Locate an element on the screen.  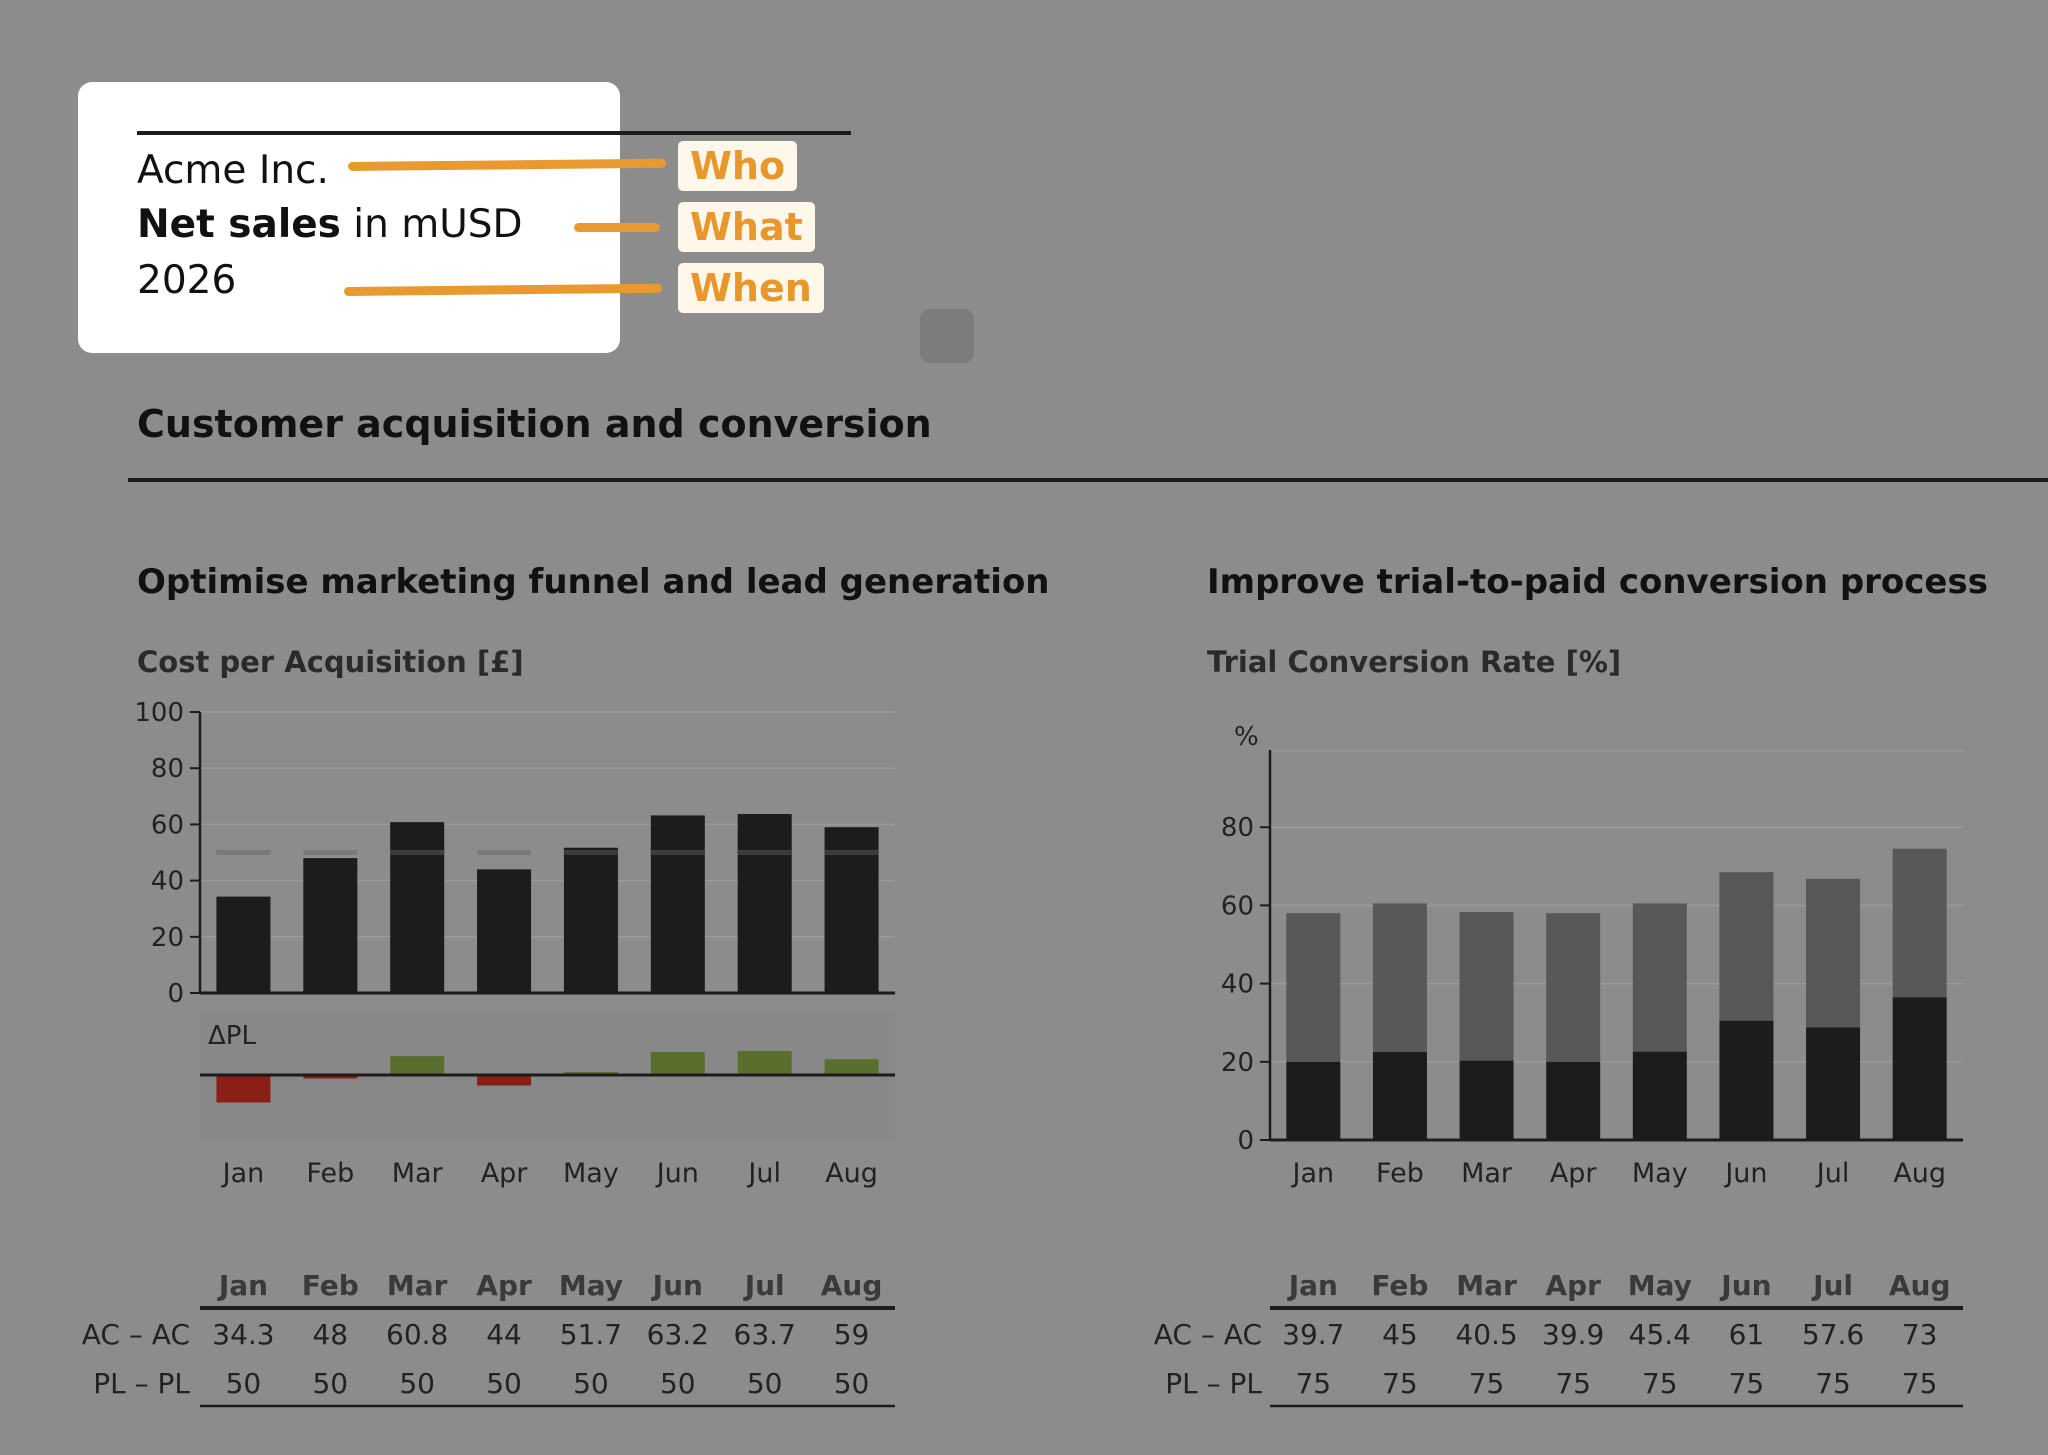
section-title-right: Improve trial-to-paid conversion process is located at coordinates (1597, 582).